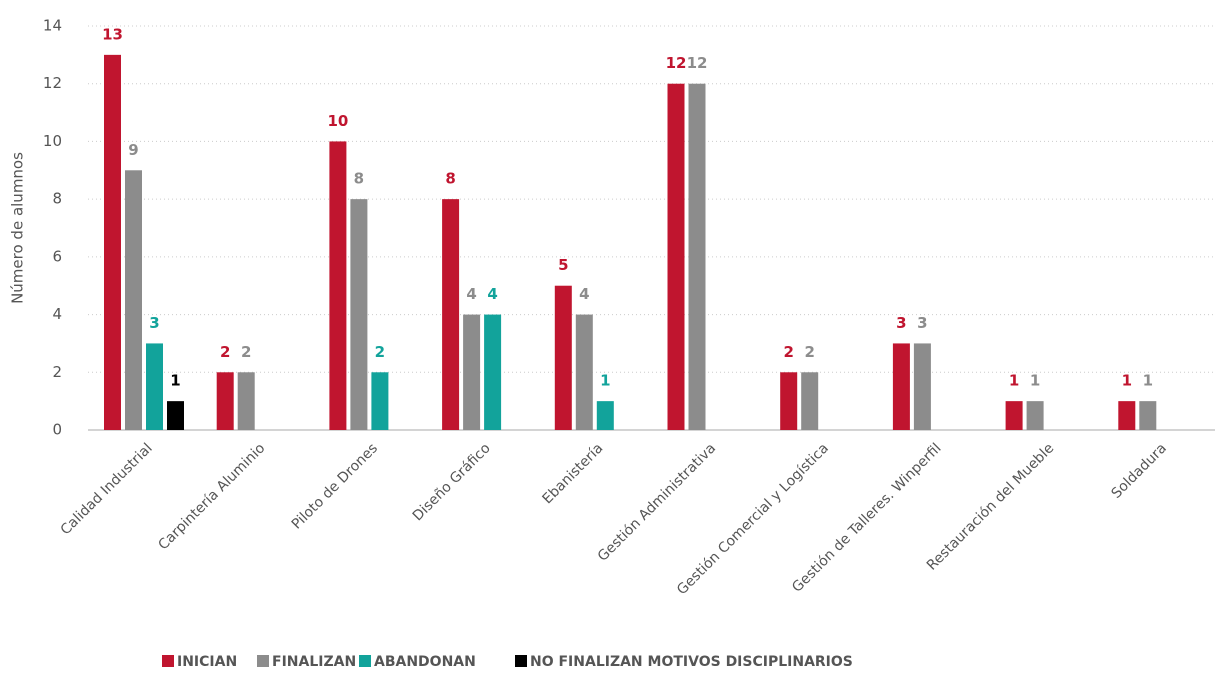 Image resolution: width=1229 pixels, height=673 pixels. Describe the element at coordinates (112, 34) in the screenshot. I see `data-label: 13` at that location.